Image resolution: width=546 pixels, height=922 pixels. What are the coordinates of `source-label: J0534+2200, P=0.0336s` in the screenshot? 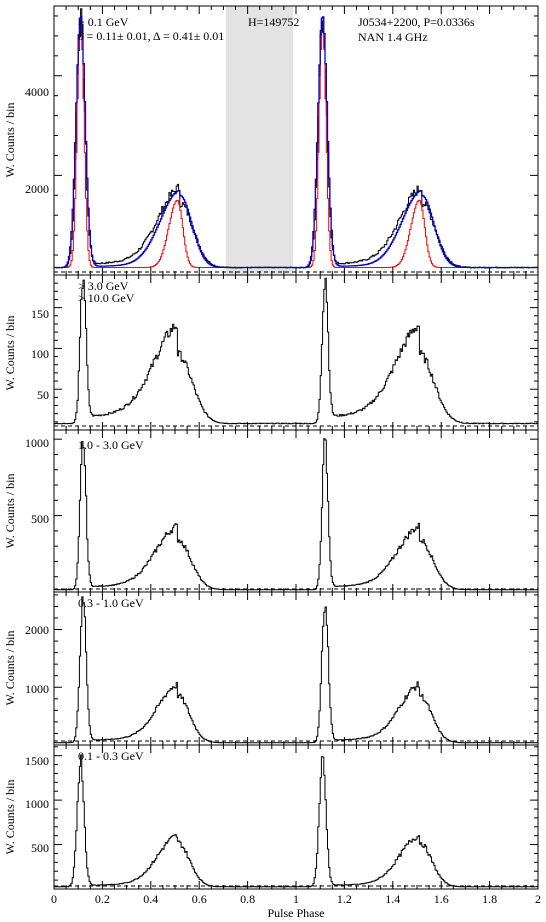 It's located at (416, 22).